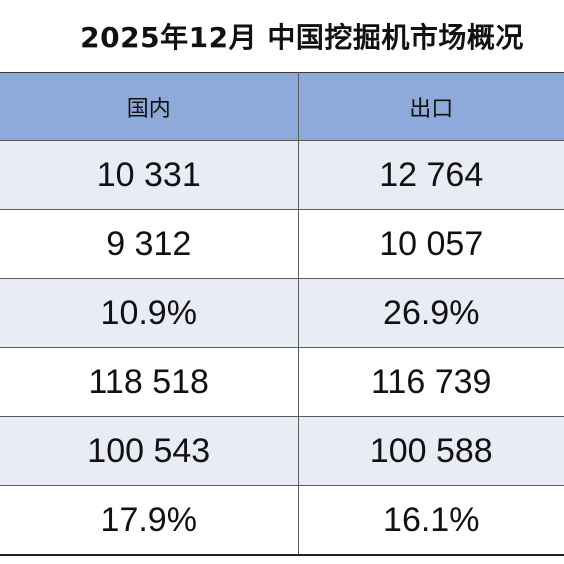  Describe the element at coordinates (430, 451) in the screenshot. I see `table-cell-export: 100 588` at that location.